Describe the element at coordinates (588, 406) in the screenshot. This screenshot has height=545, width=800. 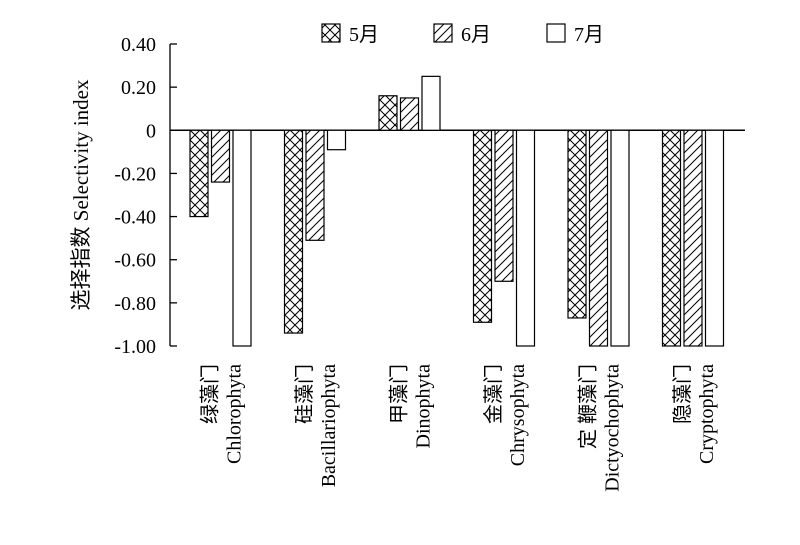
I see `category-label-cn: 定 鞭藻门` at that location.